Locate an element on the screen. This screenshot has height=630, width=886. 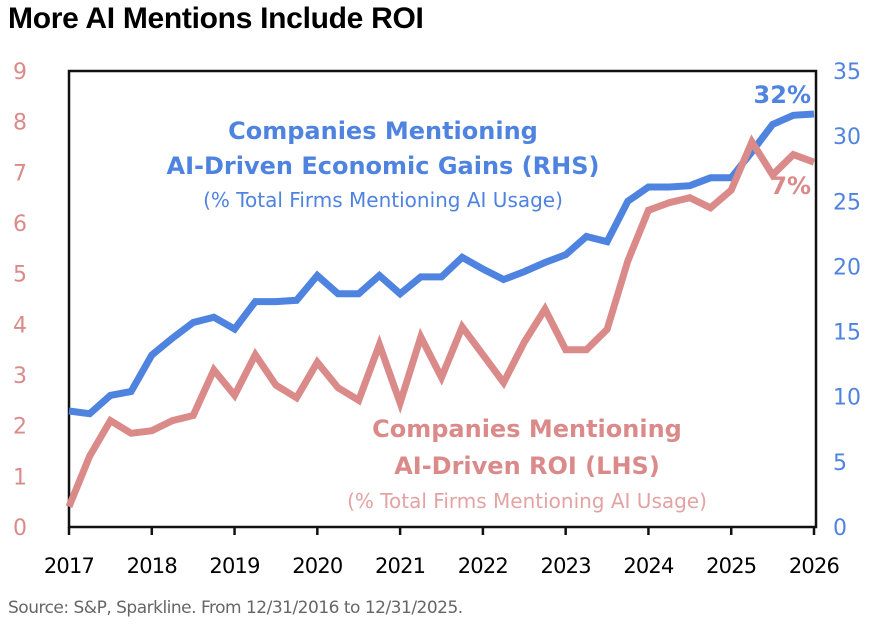
x-axis-ticks: 2017 2018 2019 2020 2021 2022 2023 2024 2025 2026 is located at coordinates (442, 552).